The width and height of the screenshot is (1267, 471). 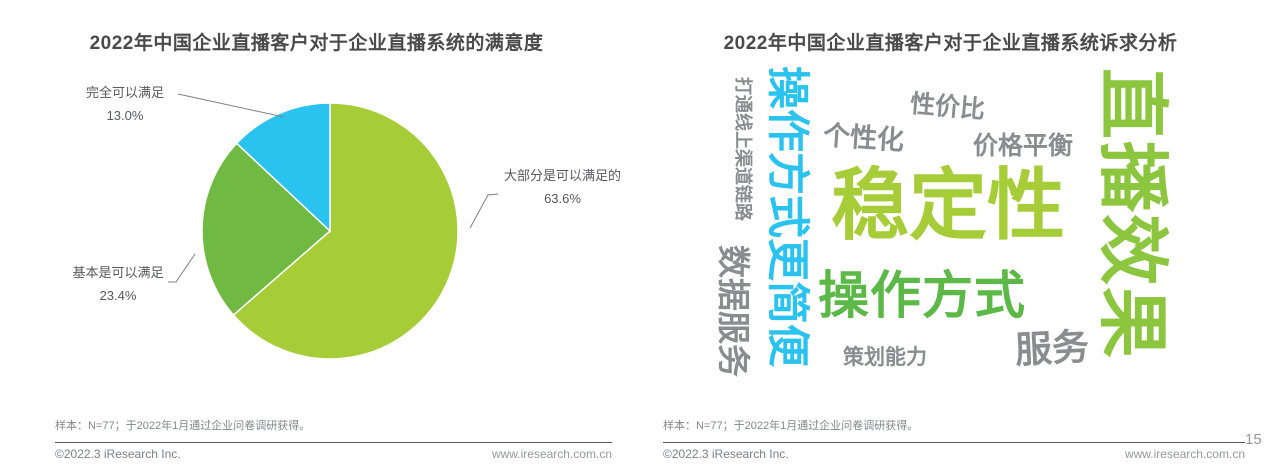 I want to click on leader-lines, so click(x=333, y=188).